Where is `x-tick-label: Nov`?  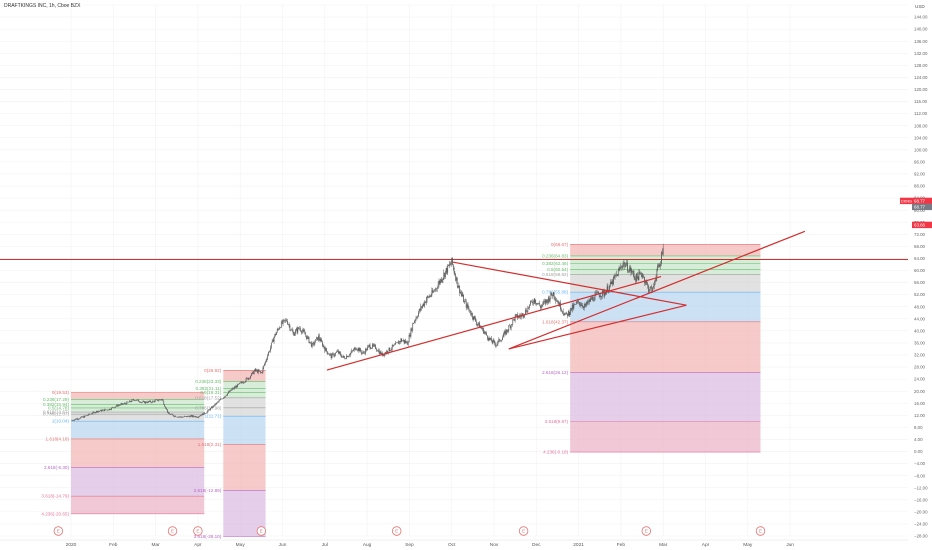
x-tick-label: Nov is located at coordinates (494, 545).